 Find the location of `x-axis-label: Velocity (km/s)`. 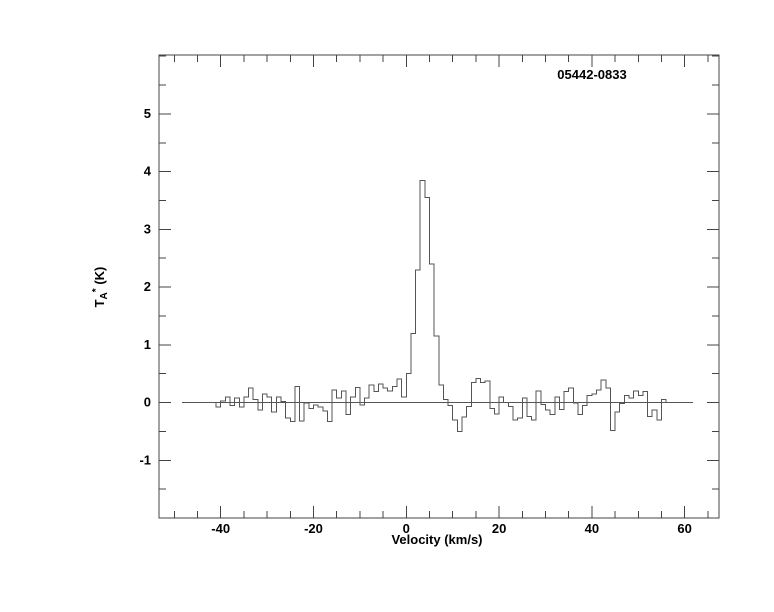

x-axis-label: Velocity (km/s) is located at coordinates (436, 539).